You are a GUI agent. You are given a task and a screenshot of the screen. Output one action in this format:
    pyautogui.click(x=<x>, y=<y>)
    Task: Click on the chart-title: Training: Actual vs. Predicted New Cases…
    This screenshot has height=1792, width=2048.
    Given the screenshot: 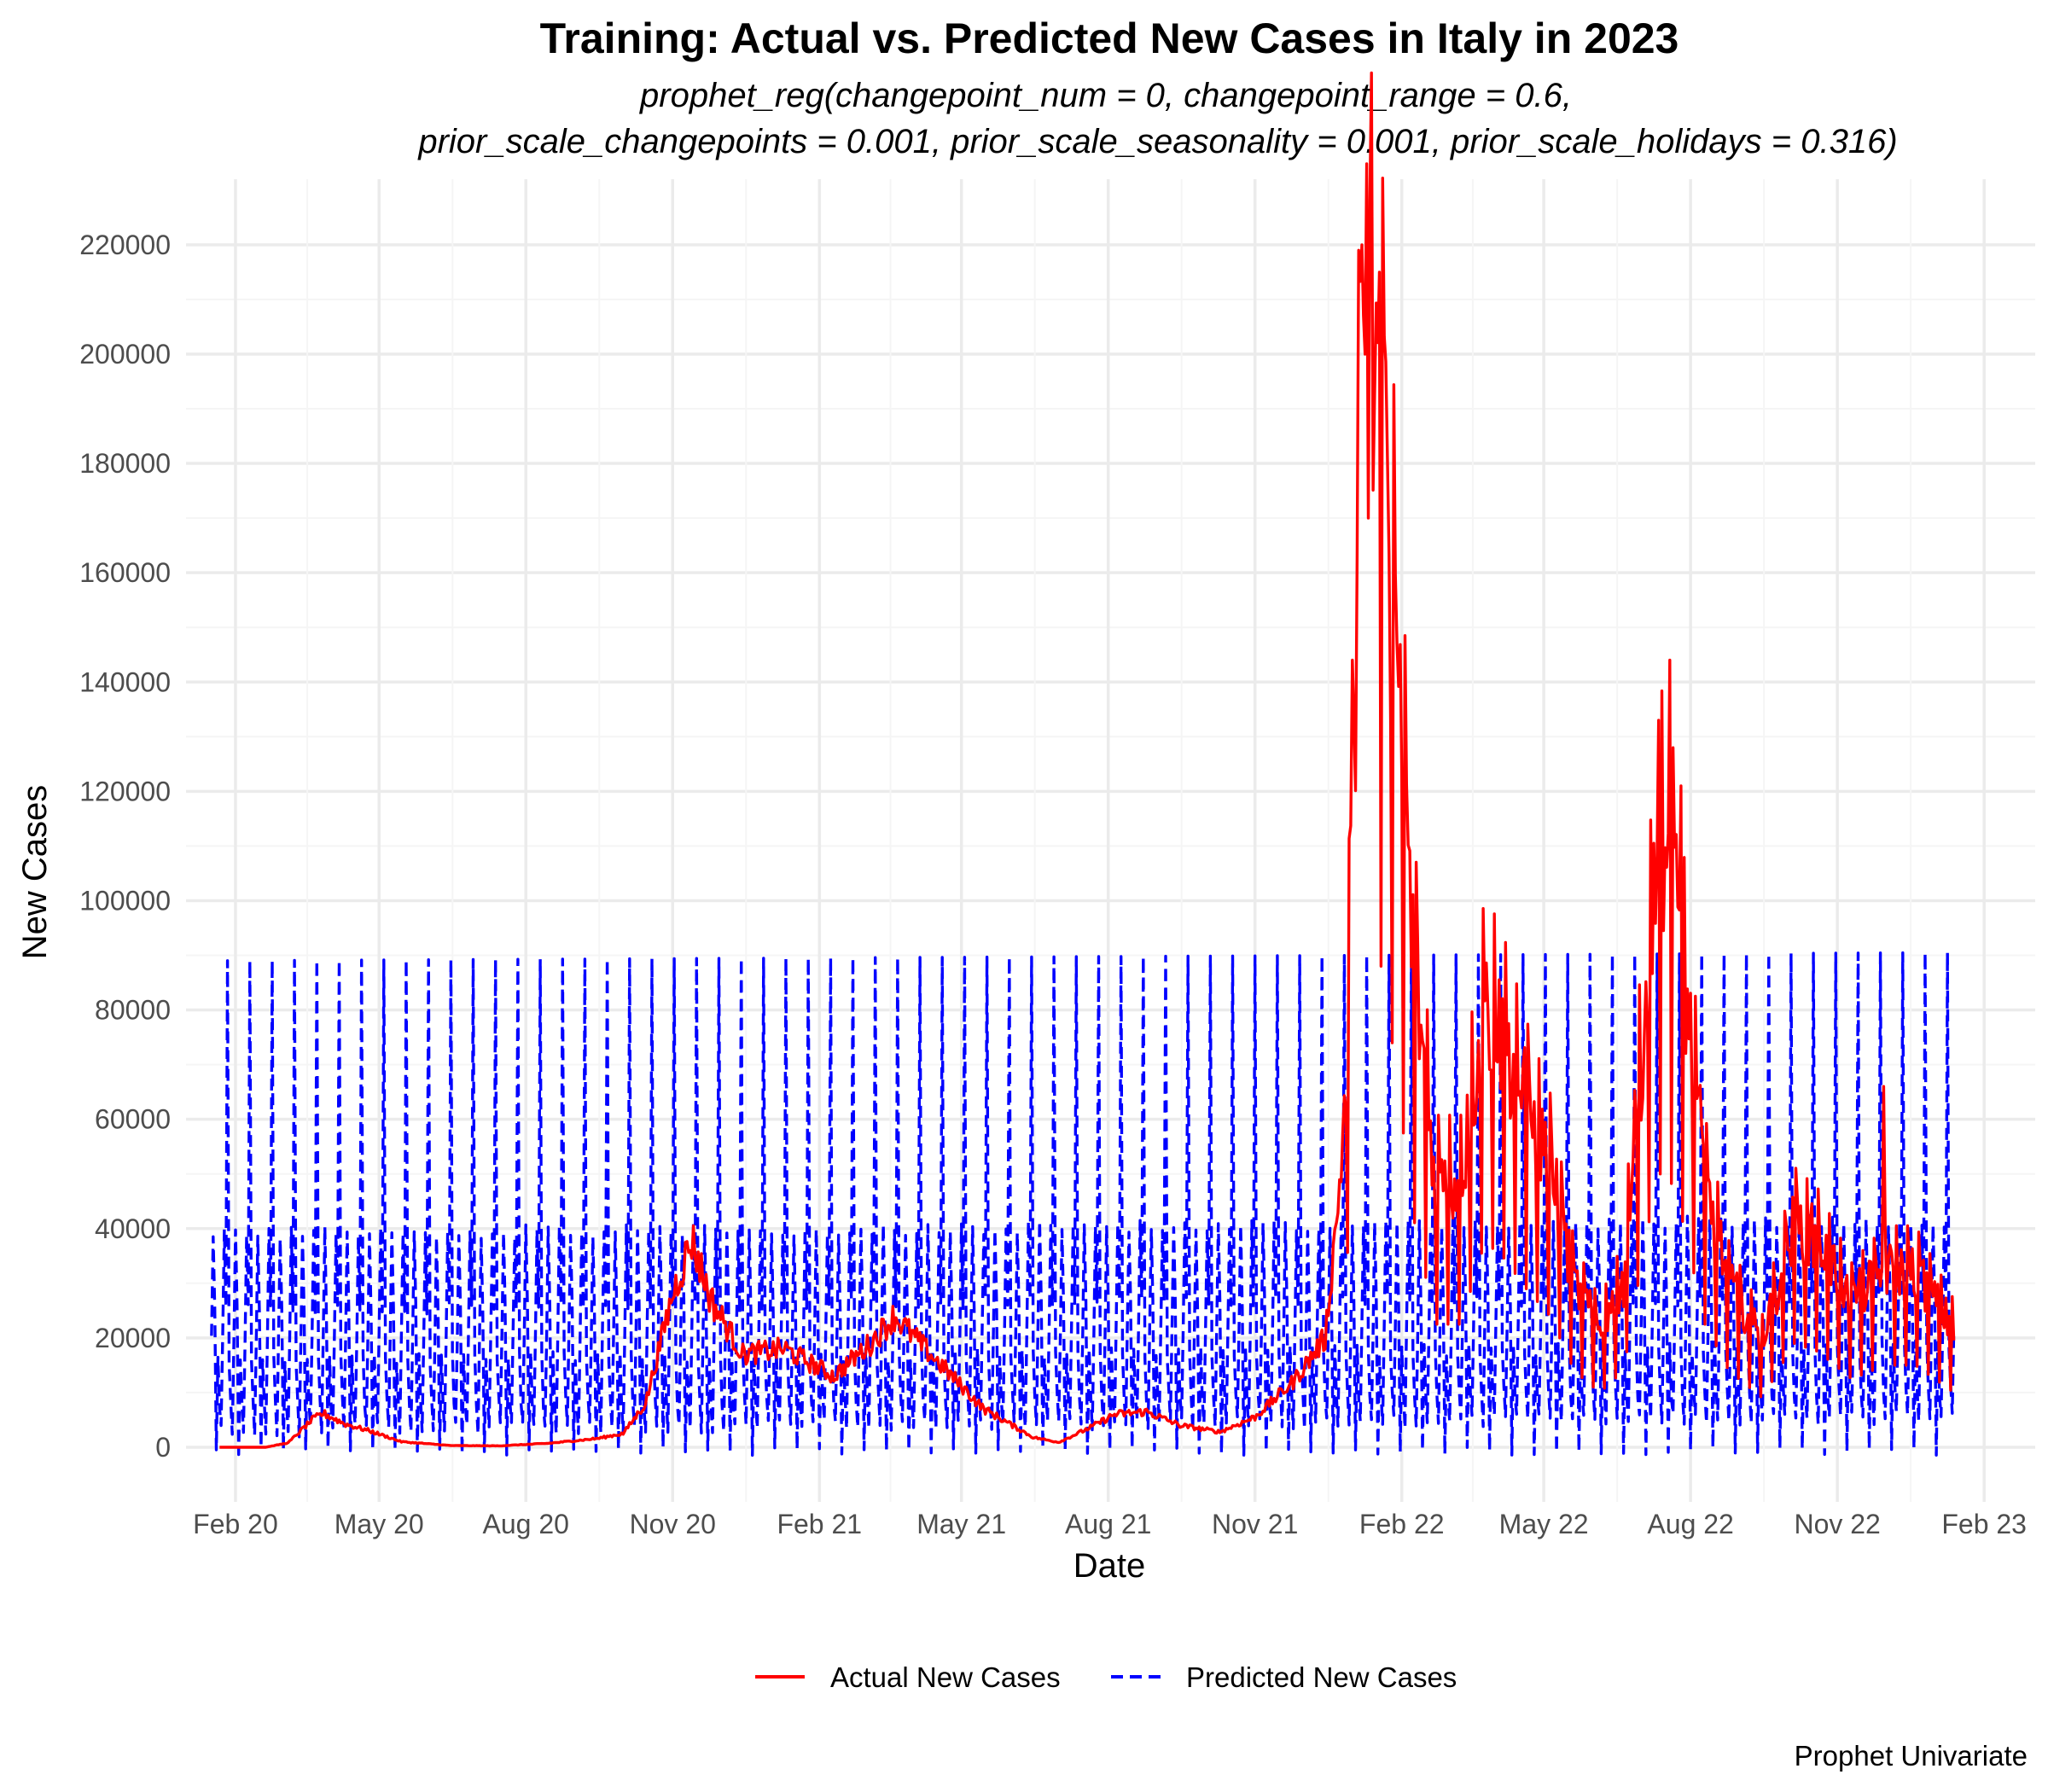 What is the action you would take?
    pyautogui.click(x=1109, y=38)
    